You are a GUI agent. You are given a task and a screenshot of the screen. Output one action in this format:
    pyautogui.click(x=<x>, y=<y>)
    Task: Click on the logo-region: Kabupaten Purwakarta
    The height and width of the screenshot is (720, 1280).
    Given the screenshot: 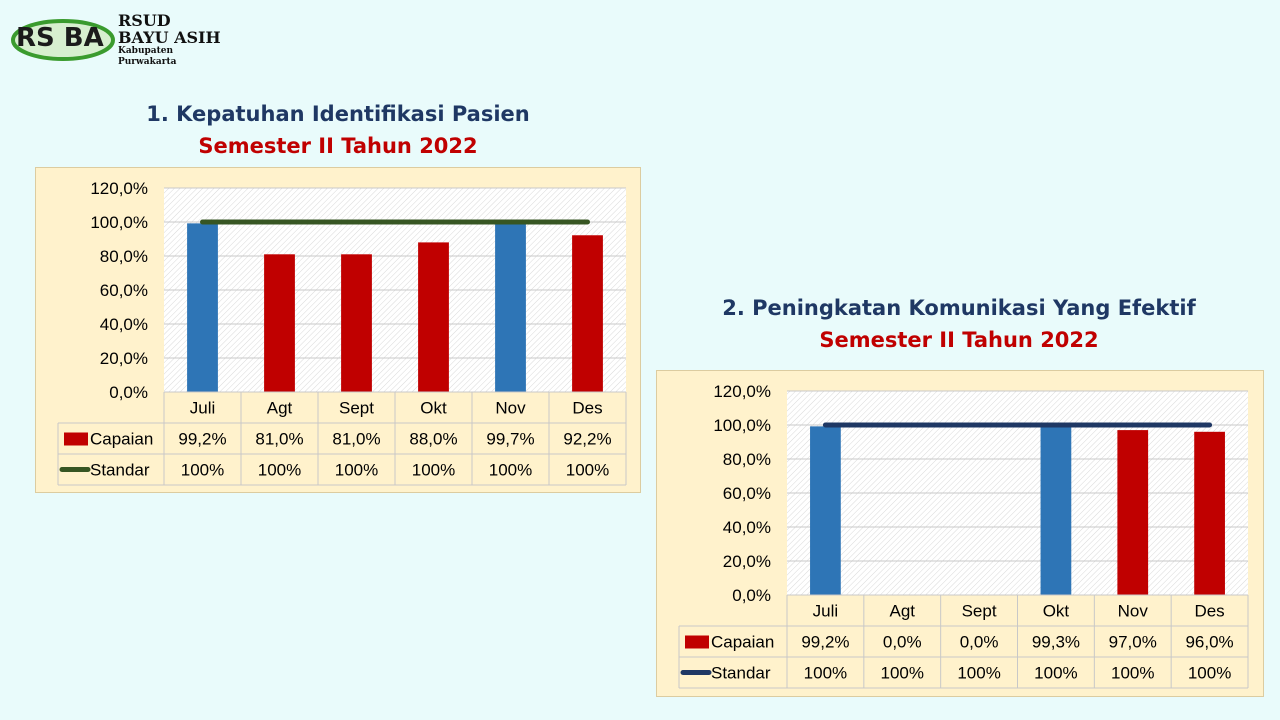 What is the action you would take?
    pyautogui.click(x=147, y=56)
    